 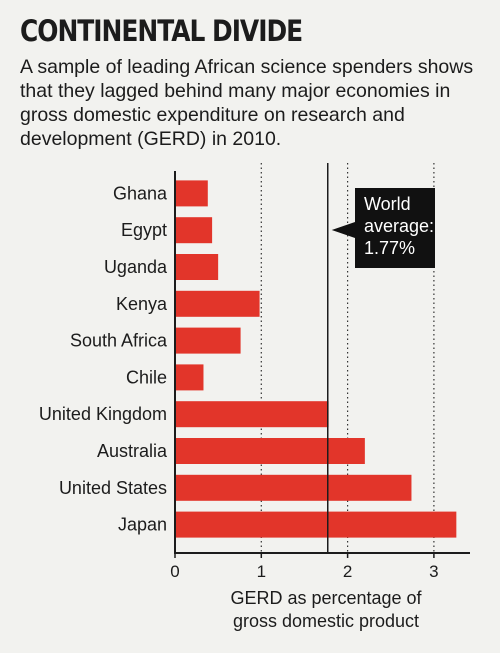 What do you see at coordinates (142, 525) in the screenshot?
I see `category-label-japan: Japan` at bounding box center [142, 525].